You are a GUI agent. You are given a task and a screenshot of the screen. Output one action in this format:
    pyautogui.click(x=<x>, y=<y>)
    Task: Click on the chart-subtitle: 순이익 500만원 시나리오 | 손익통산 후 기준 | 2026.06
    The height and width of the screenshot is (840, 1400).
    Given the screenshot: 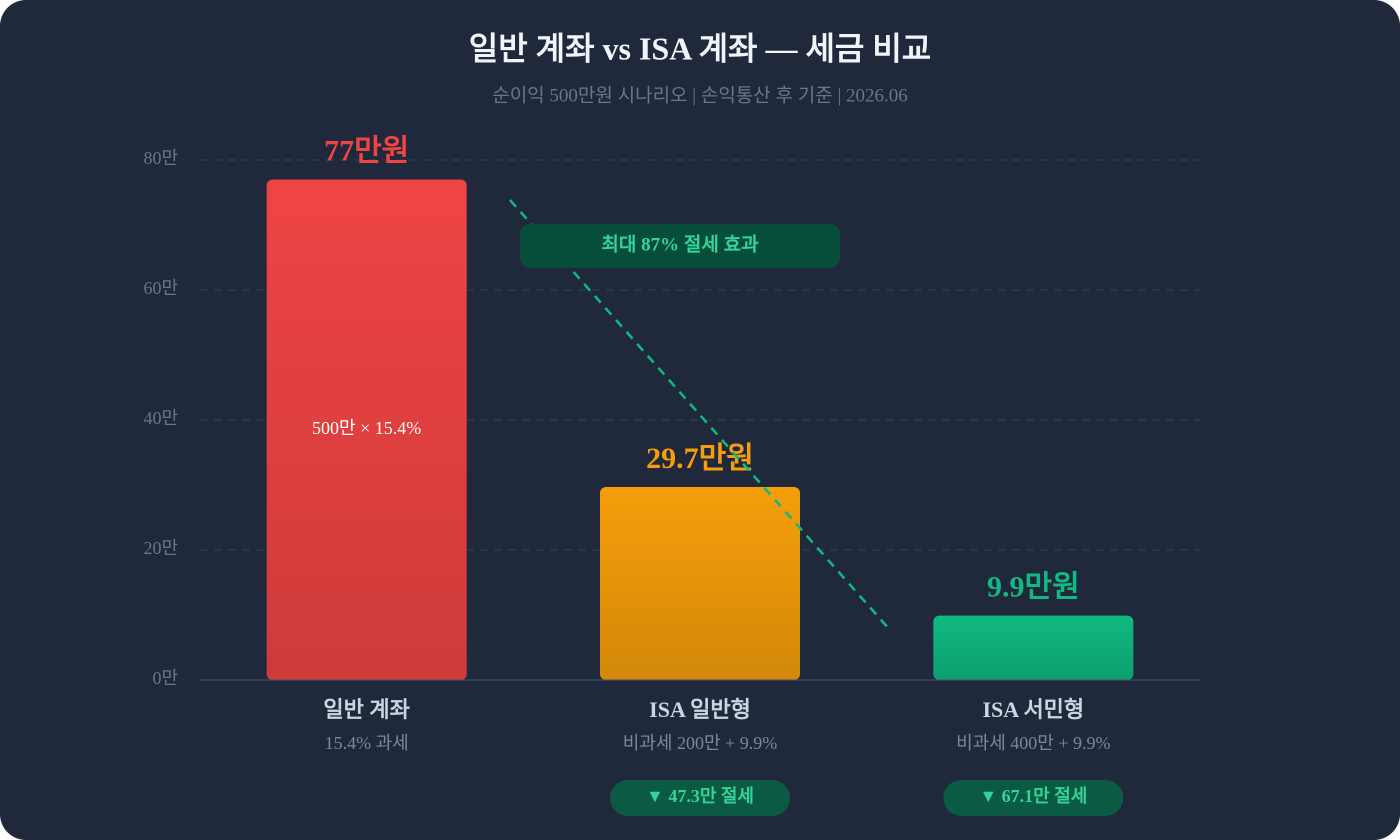 What is the action you would take?
    pyautogui.click(x=700, y=95)
    